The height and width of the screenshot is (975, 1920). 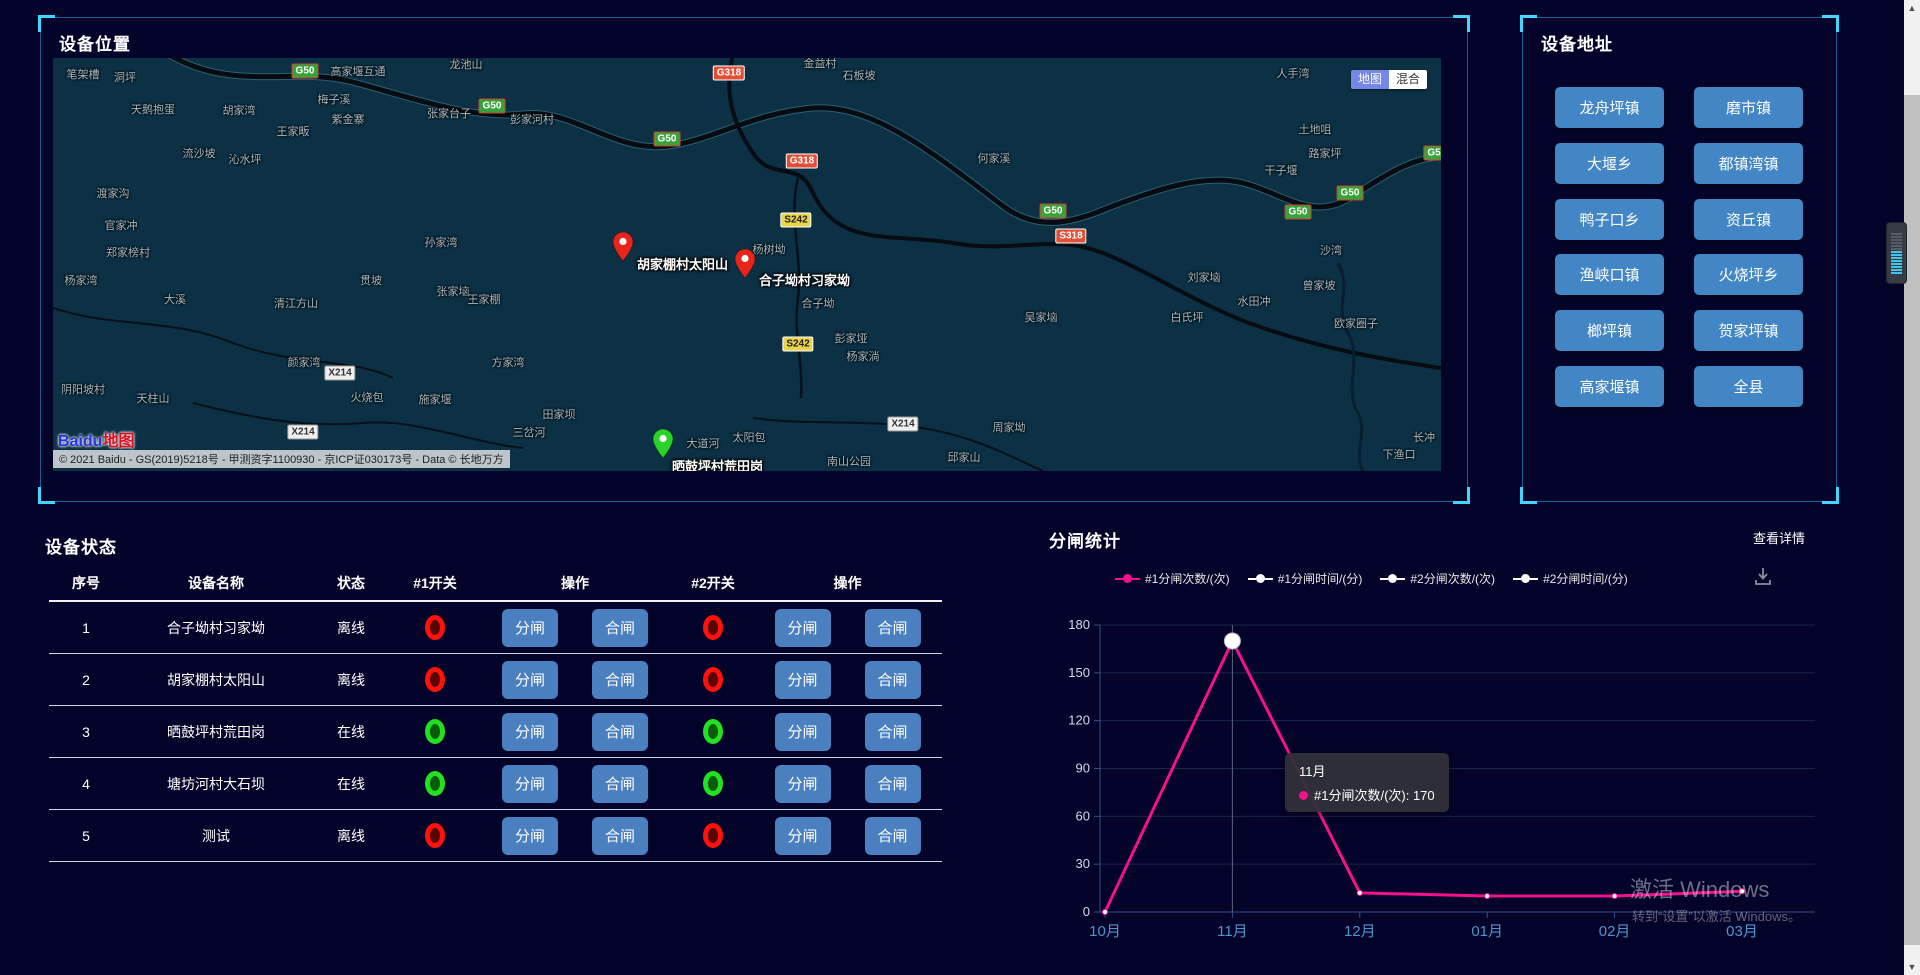 What do you see at coordinates (1407, 79) in the screenshot?
I see `map-type-hybrid-button: 混合` at bounding box center [1407, 79].